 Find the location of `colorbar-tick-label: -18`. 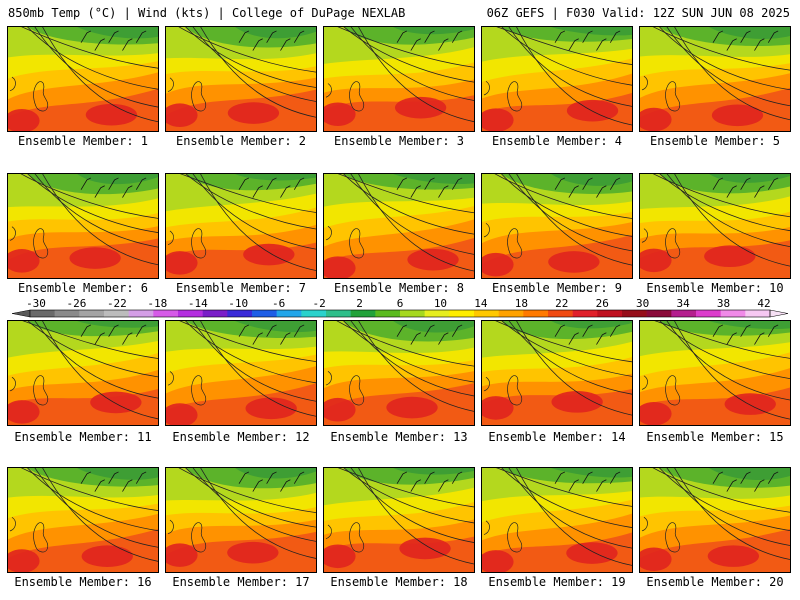

colorbar-tick-label: -18 is located at coordinates (157, 303).